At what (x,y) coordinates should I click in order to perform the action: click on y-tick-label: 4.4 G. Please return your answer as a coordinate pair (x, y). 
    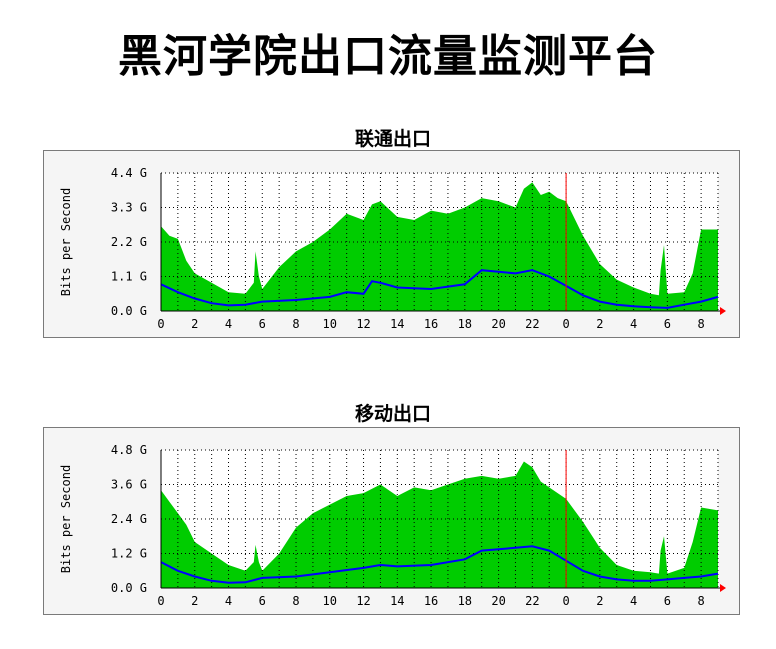
    Looking at the image, I should click on (129, 173).